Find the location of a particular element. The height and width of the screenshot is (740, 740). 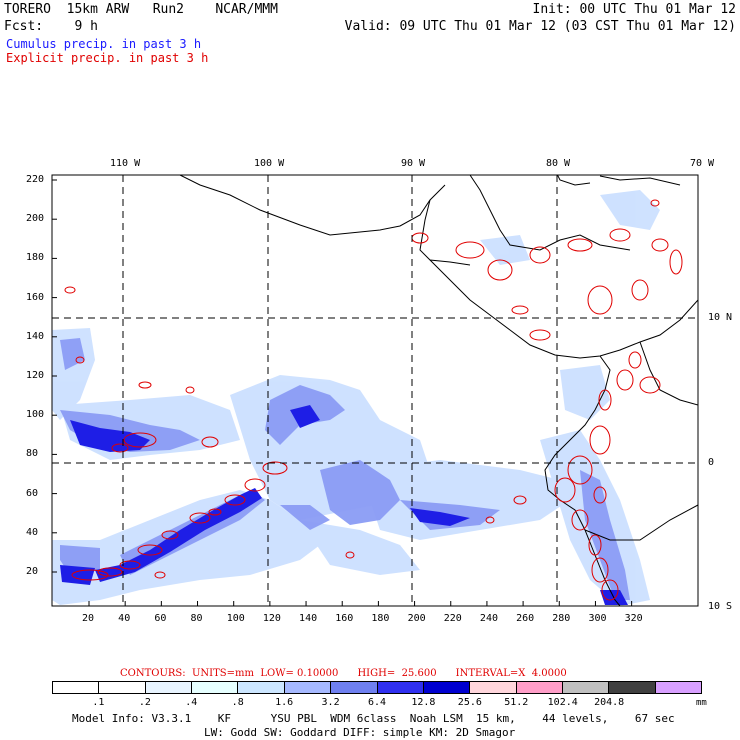

x-tick-label: 60 is located at coordinates (160, 618).